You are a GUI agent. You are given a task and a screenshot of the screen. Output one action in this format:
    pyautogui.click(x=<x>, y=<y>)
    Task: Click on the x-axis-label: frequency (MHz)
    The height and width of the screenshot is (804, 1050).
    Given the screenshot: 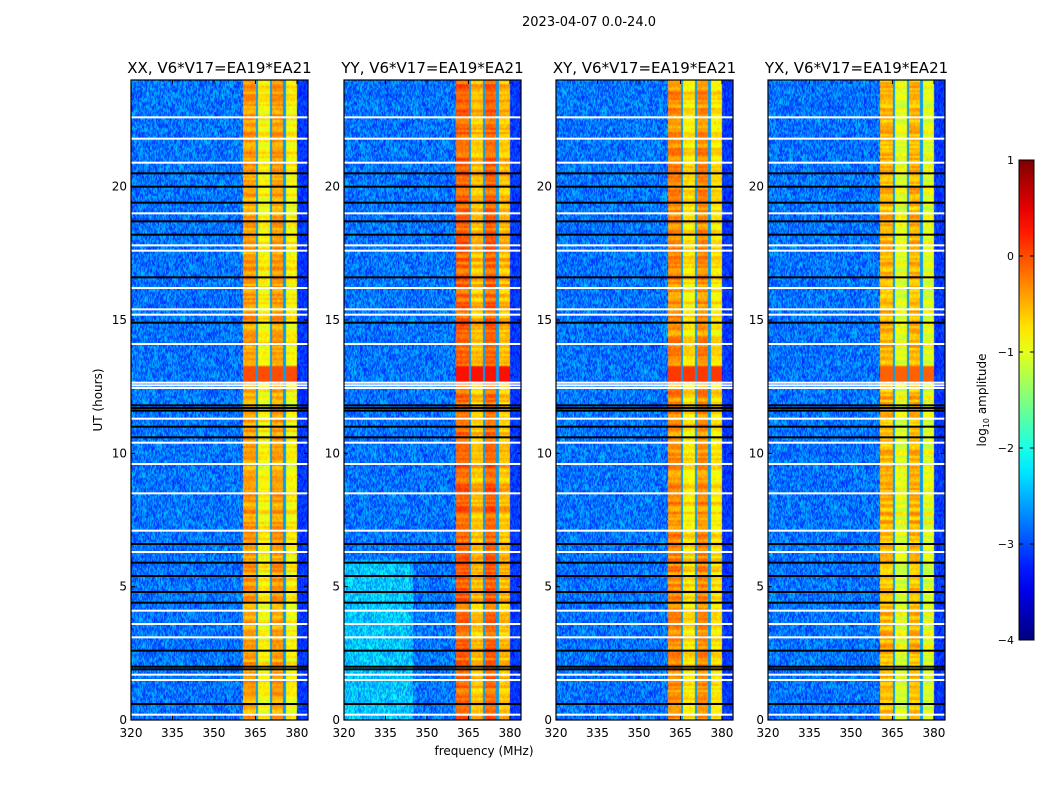 What is the action you would take?
    pyautogui.click(x=483, y=751)
    